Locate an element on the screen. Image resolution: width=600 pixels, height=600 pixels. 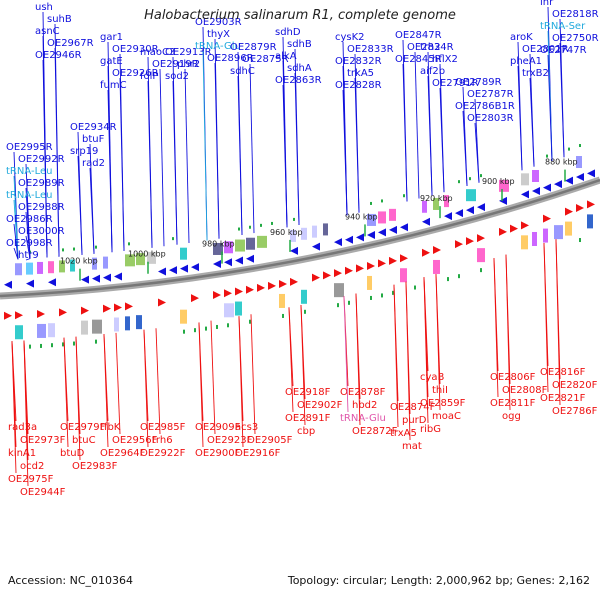
forward-gene-label: OE2808F is located at coordinates (525, 390).